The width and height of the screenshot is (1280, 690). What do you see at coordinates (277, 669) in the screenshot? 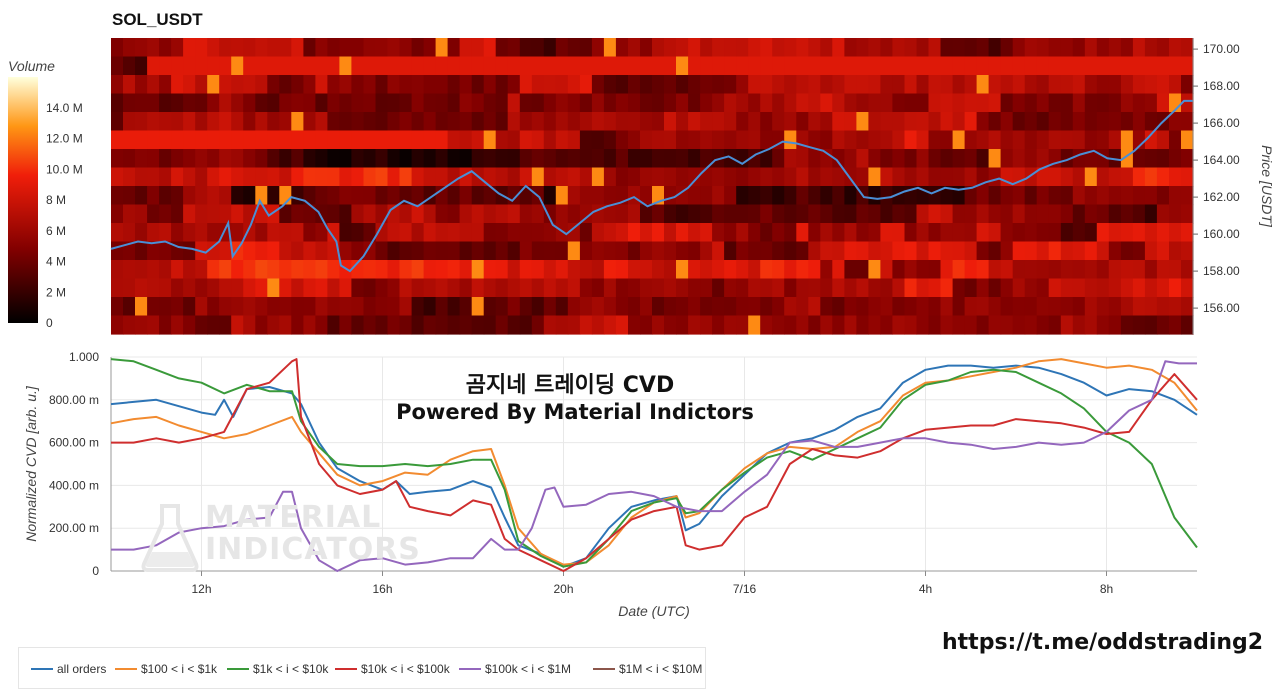
I see `legend-item: $1k < i < $10k` at bounding box center [277, 669].